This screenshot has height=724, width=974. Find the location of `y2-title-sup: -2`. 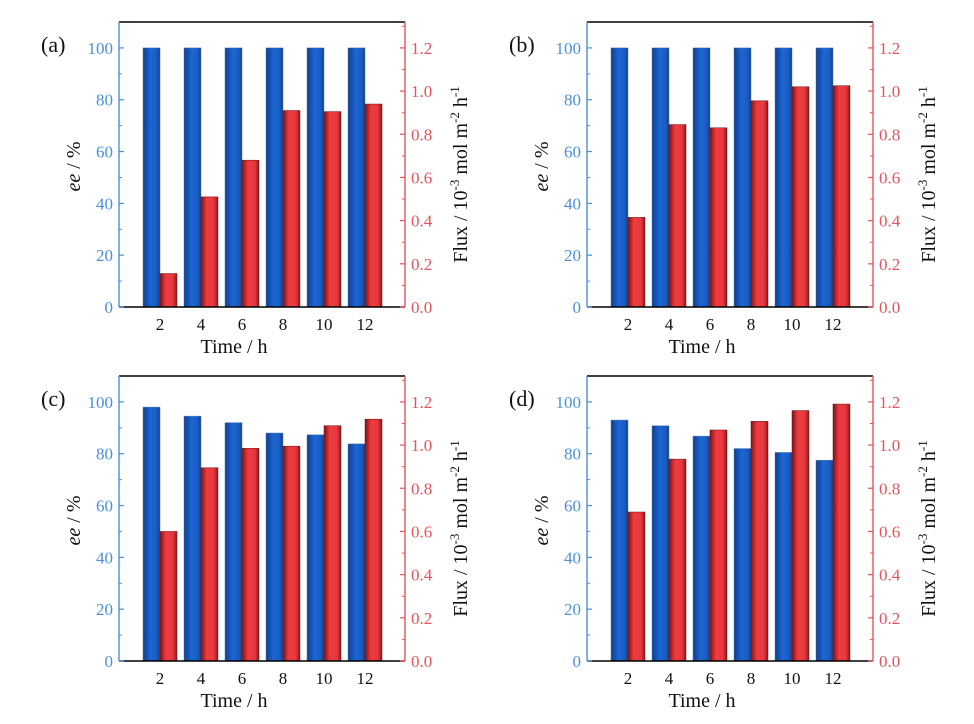

y2-title-sup: -2 is located at coordinates (922, 471).